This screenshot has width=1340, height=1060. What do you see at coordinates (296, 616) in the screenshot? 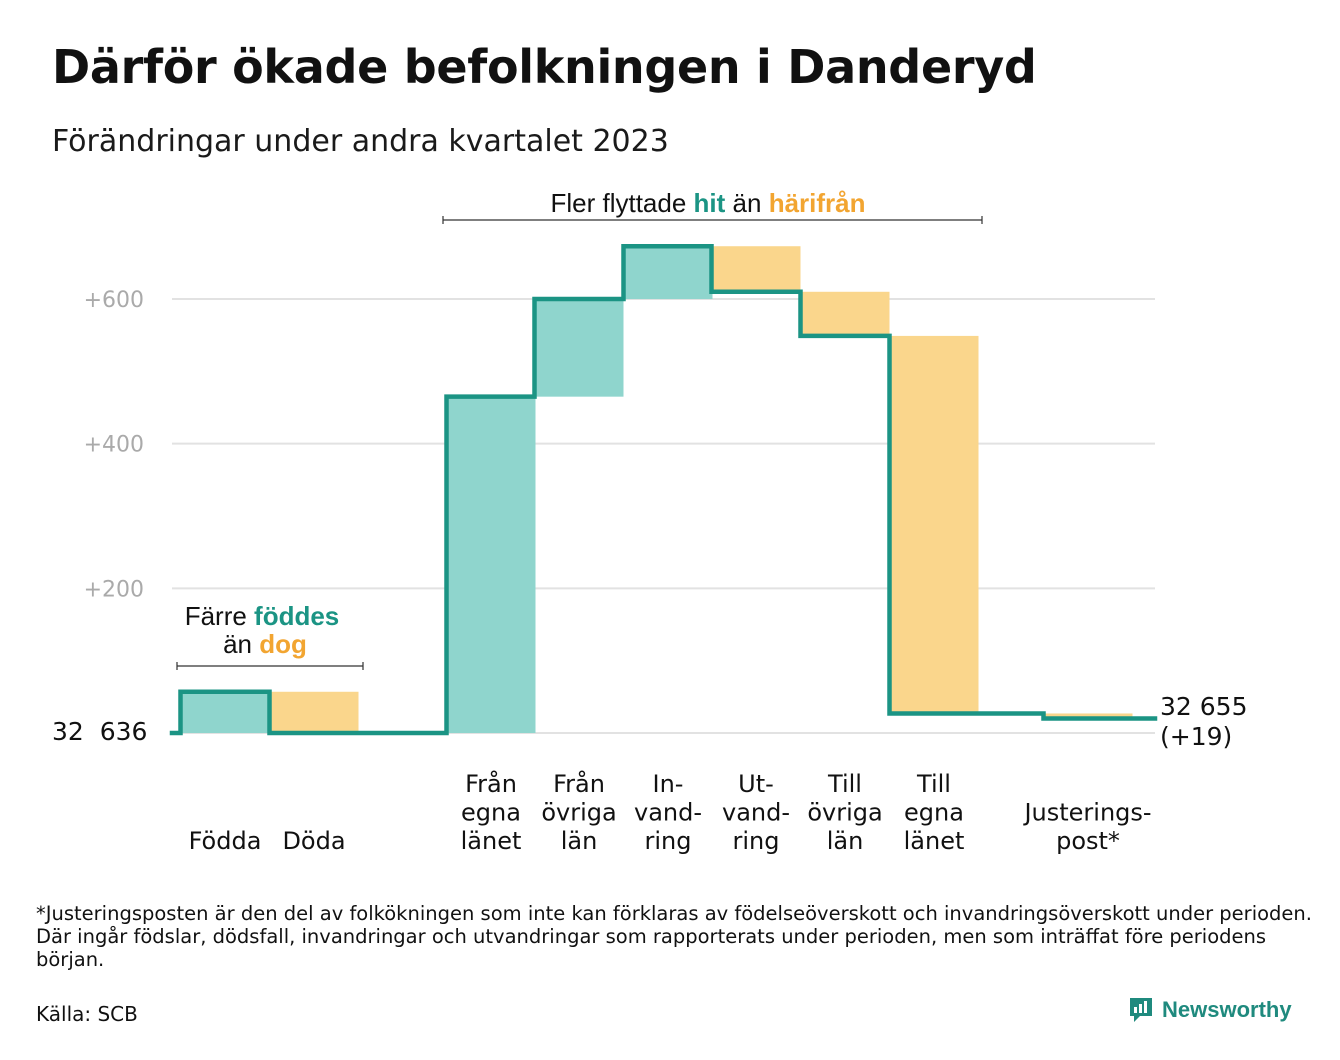
I see `births-annotation-highlight: föddes` at bounding box center [296, 616].